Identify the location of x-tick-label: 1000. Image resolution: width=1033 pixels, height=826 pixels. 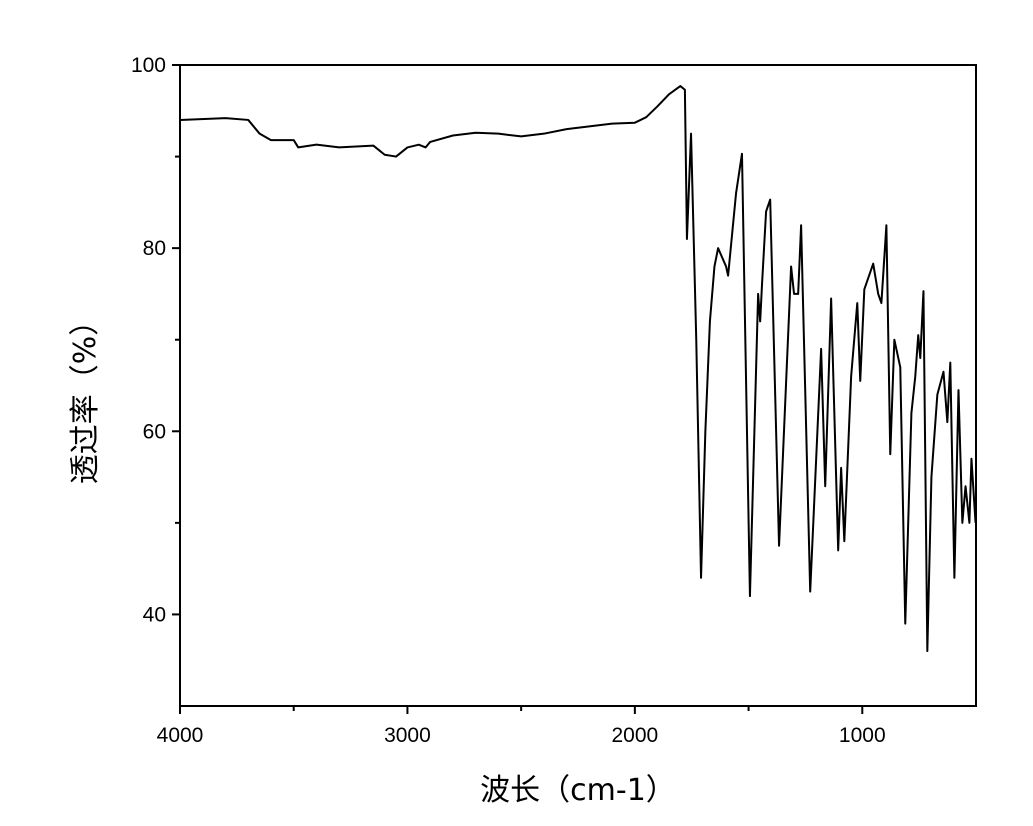
(862, 735).